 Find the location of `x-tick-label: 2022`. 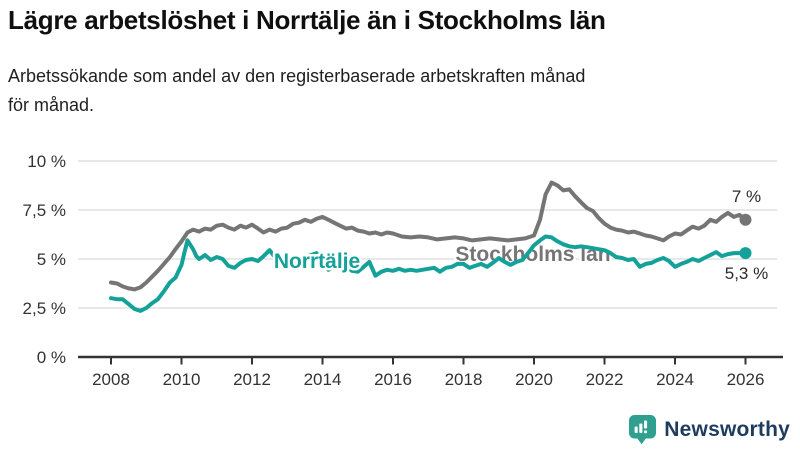

x-tick-label: 2022 is located at coordinates (605, 379).